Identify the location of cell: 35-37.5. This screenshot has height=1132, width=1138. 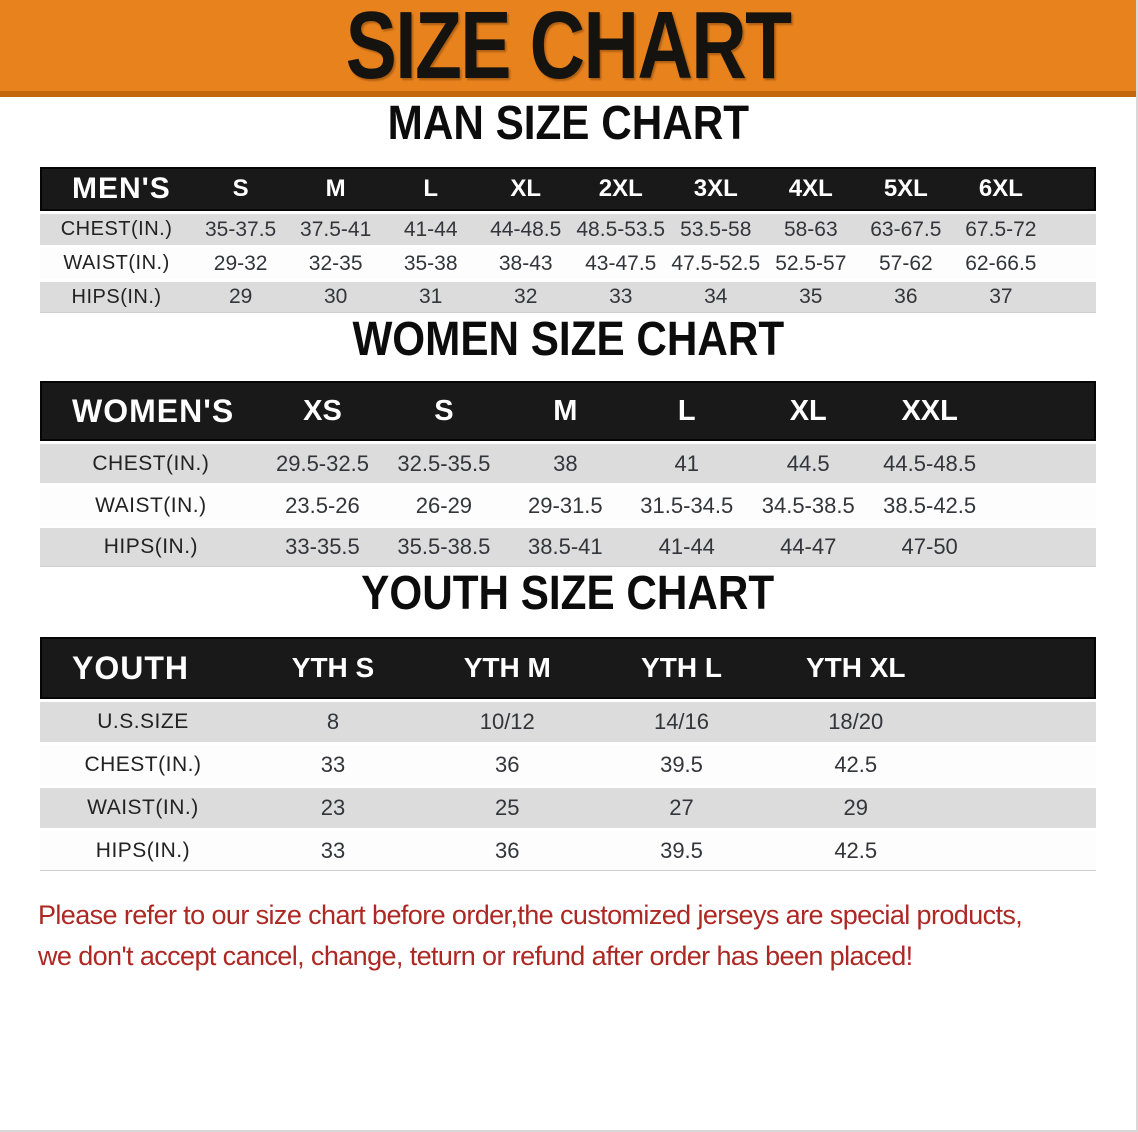
(241, 228).